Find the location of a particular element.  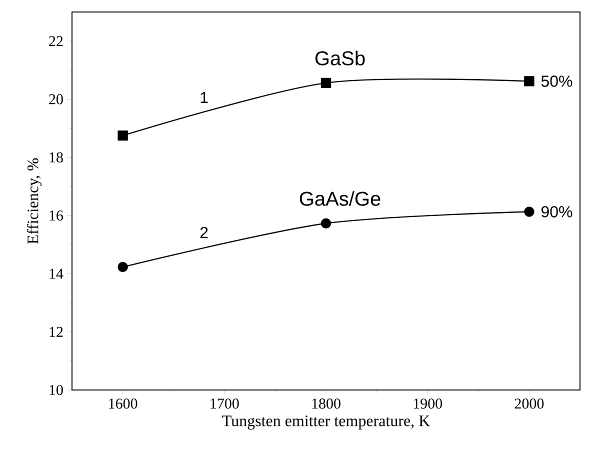

x-tick-label: 1800 is located at coordinates (326, 403).